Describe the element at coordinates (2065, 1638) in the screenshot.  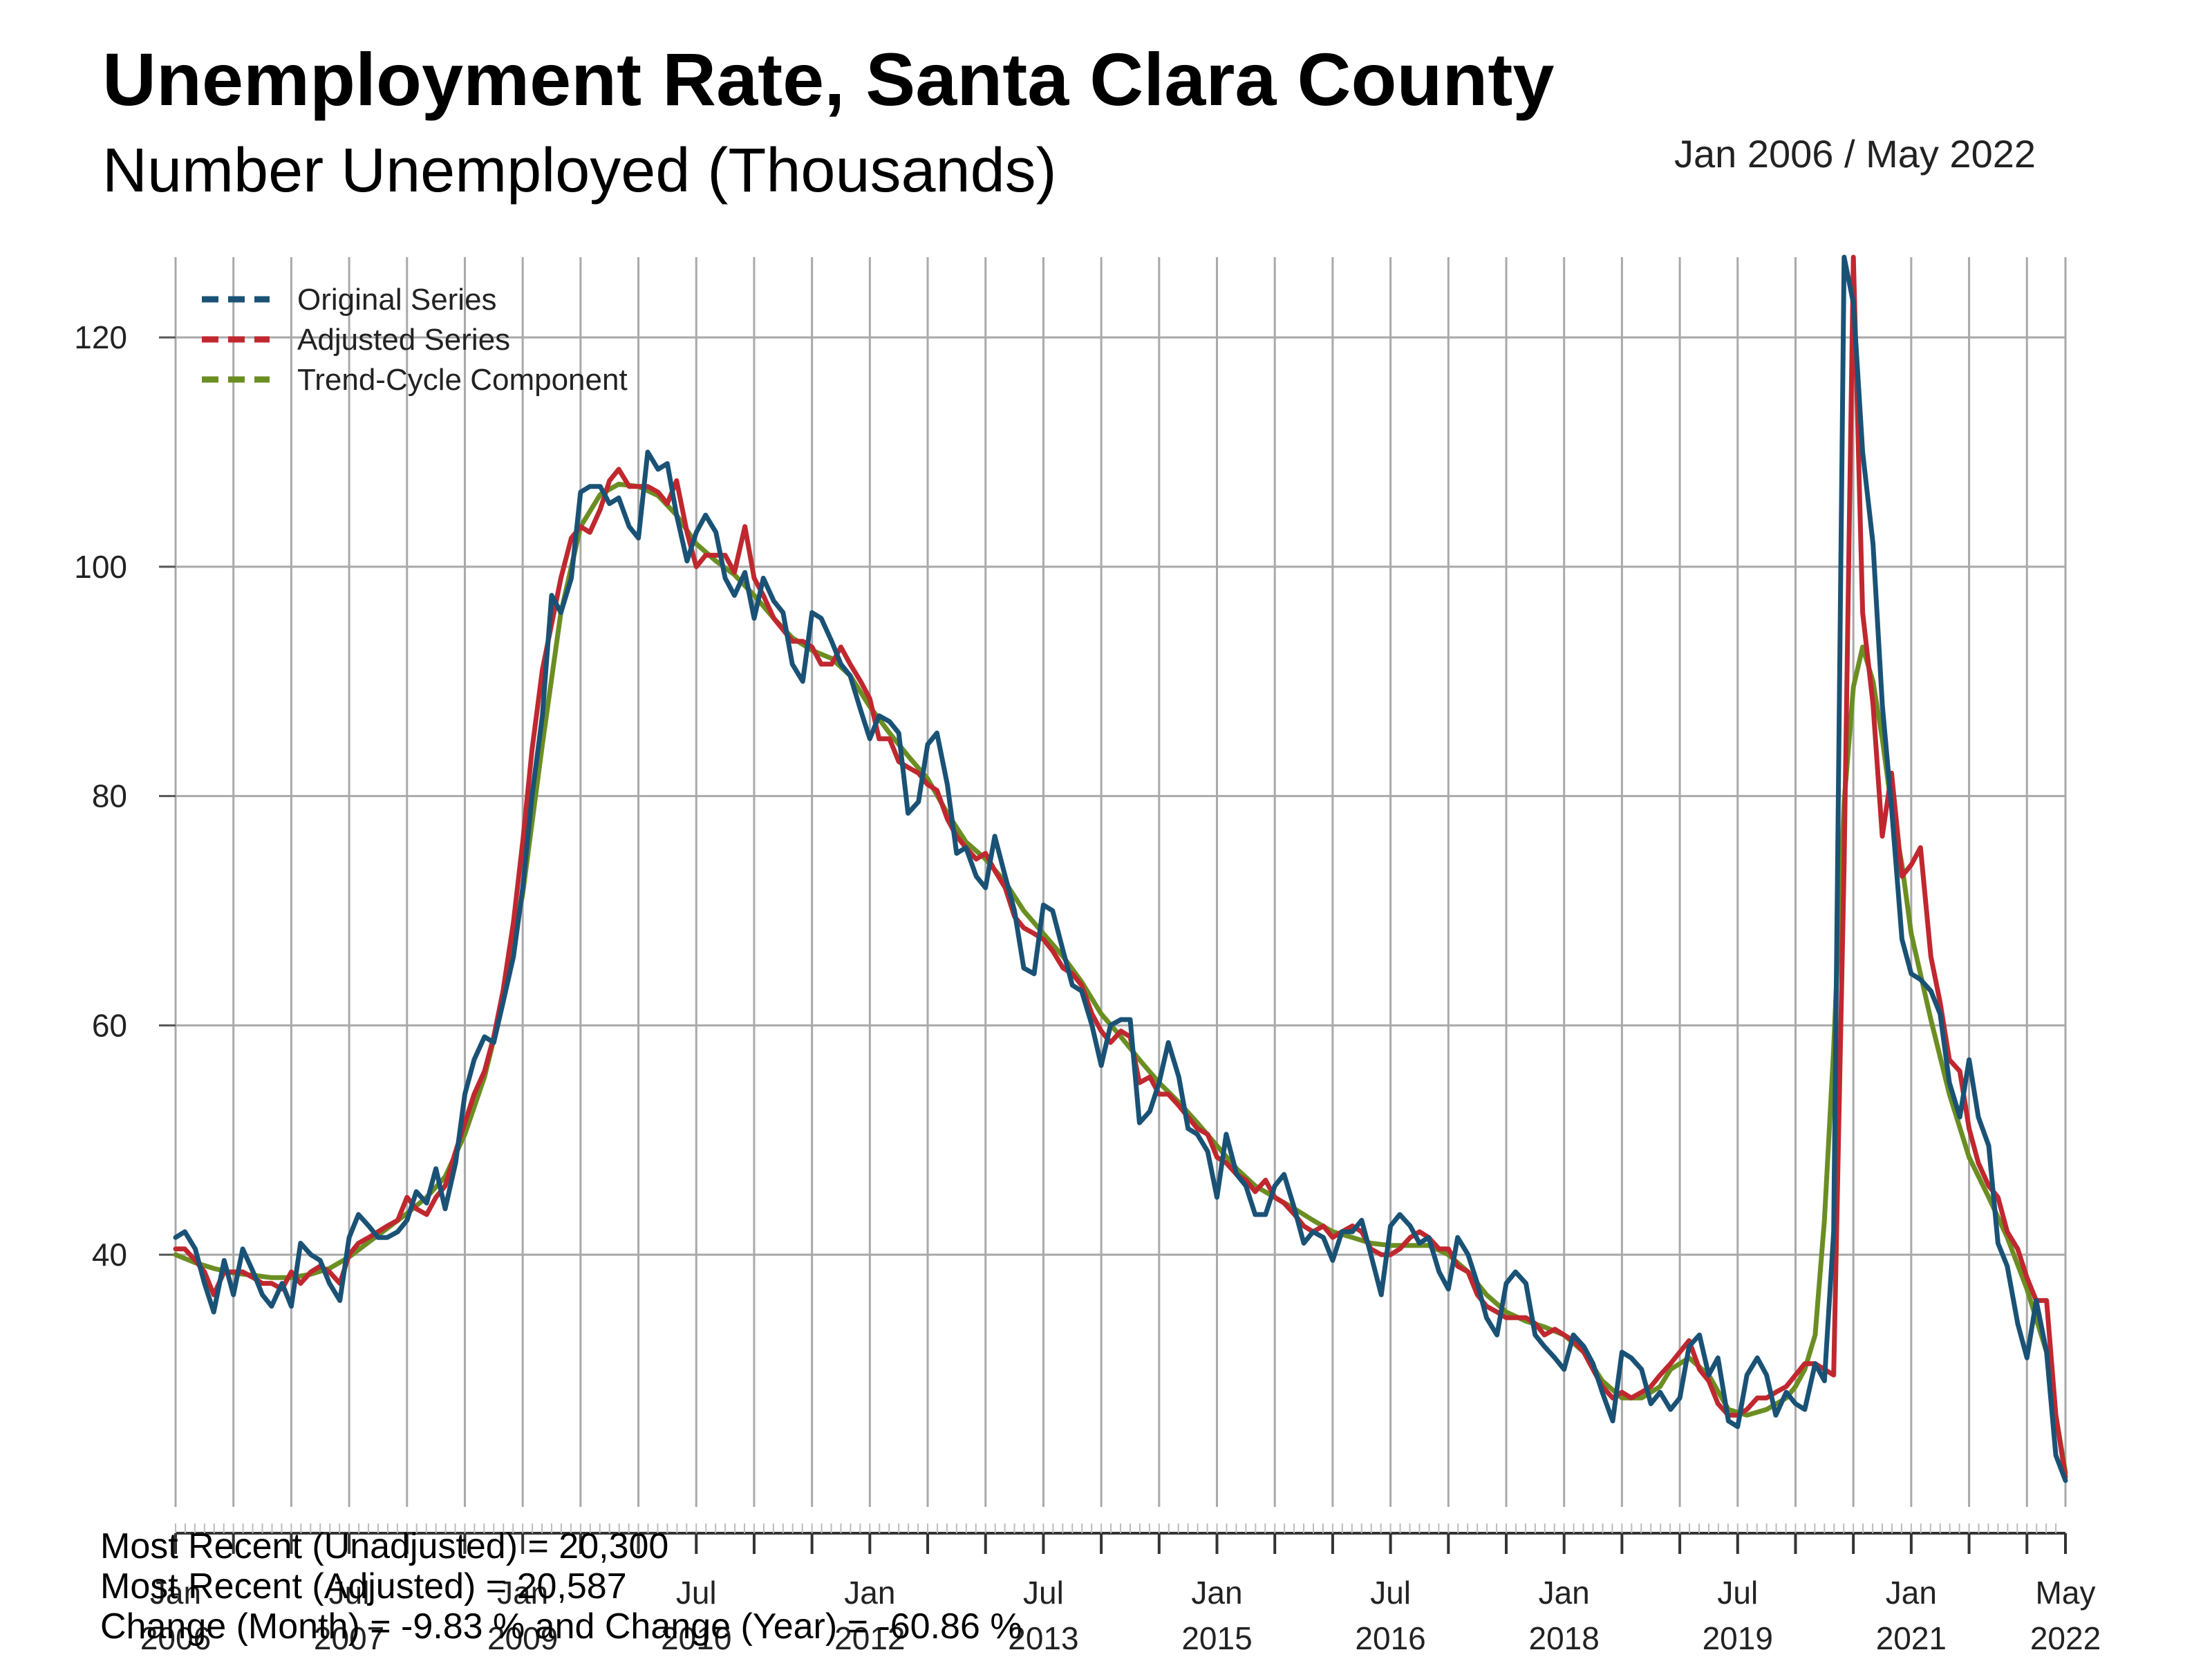
I see `x-tick-label: 2022` at that location.